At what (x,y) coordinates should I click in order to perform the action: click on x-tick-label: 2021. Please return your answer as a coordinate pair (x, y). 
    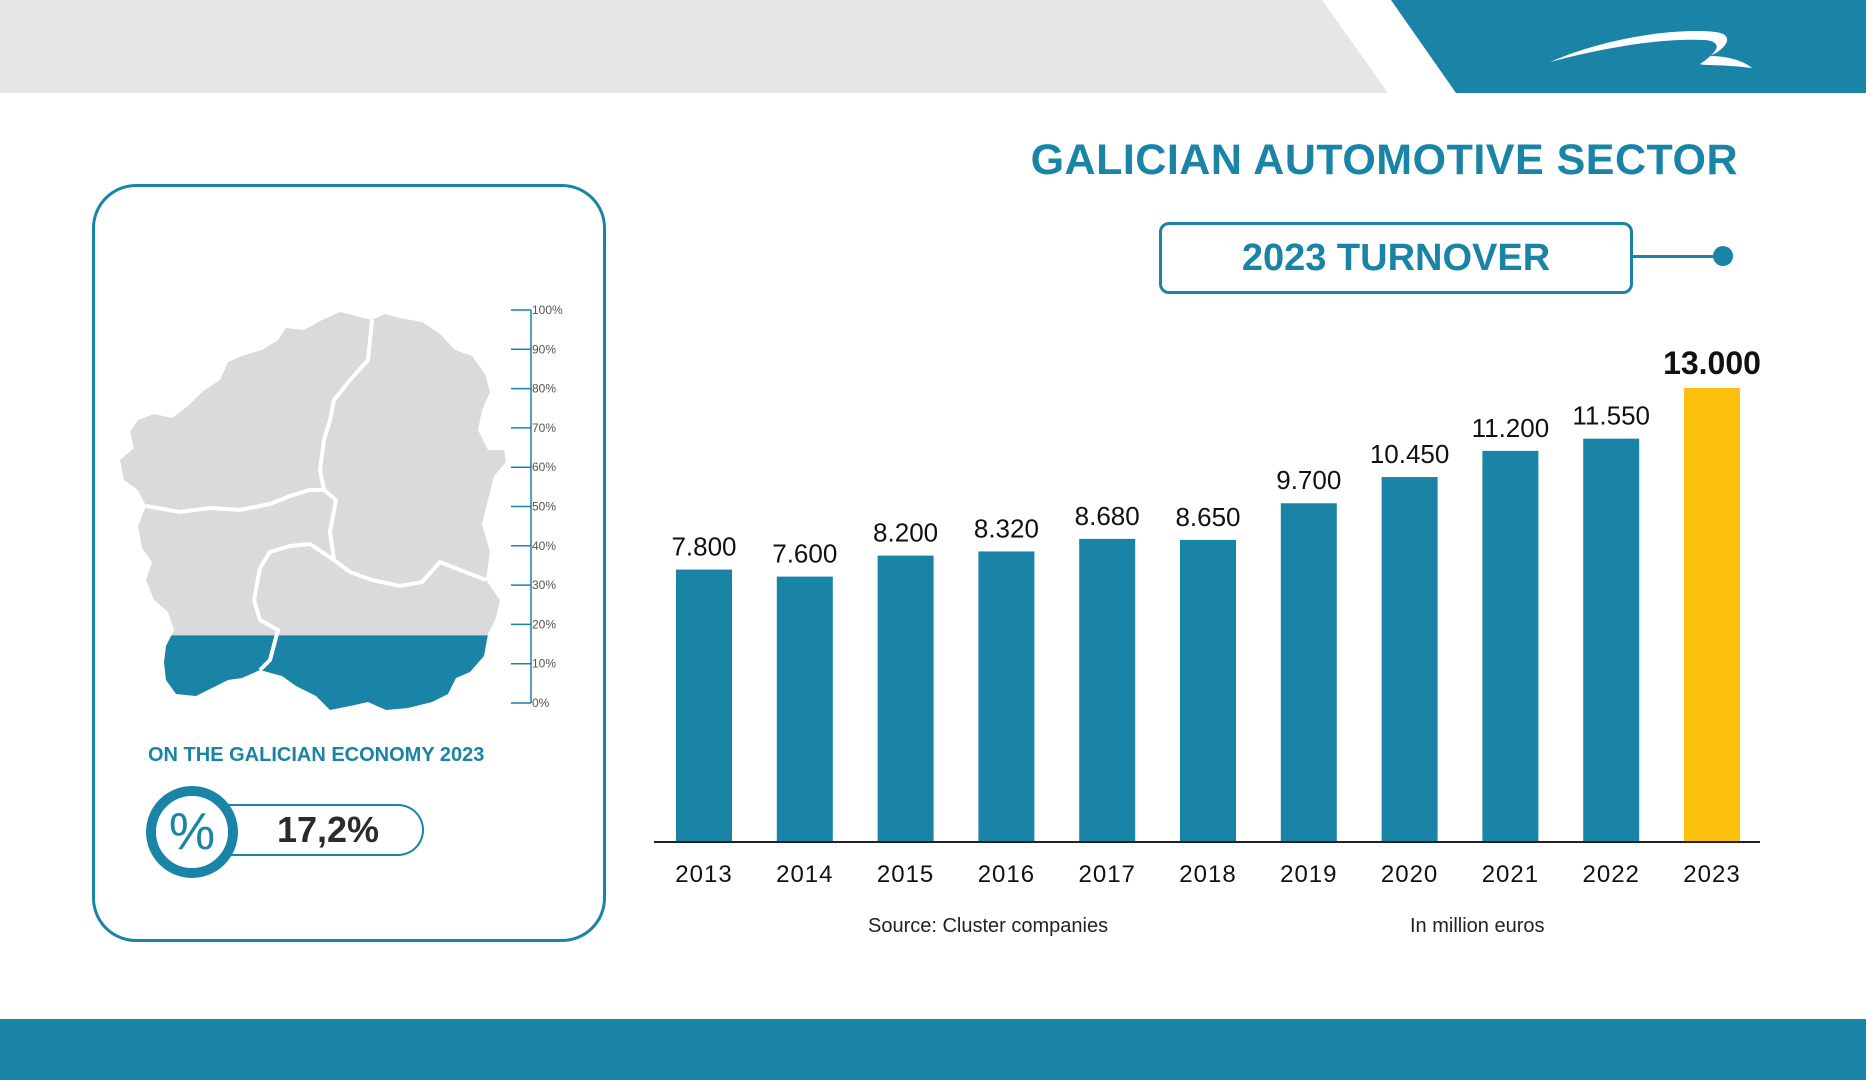
    Looking at the image, I should click on (1510, 874).